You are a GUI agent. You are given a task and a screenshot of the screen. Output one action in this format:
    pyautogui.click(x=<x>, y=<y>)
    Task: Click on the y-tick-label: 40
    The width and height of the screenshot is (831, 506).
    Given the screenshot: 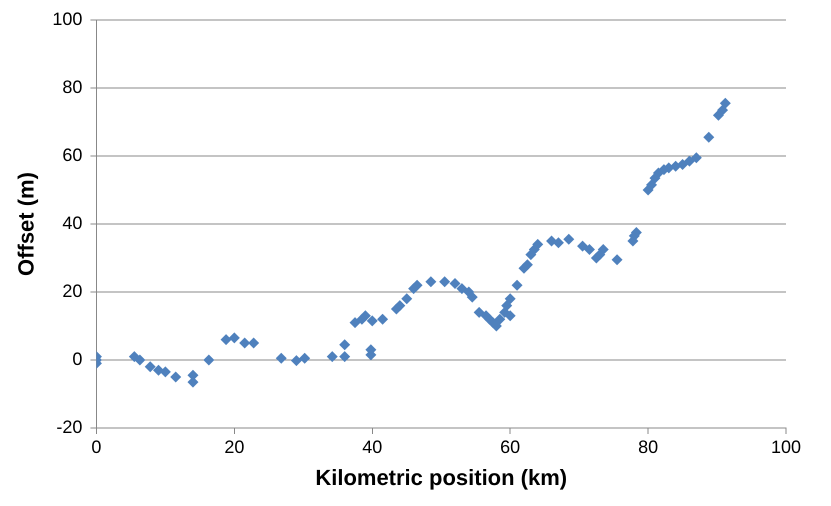 What is the action you would take?
    pyautogui.click(x=72, y=222)
    